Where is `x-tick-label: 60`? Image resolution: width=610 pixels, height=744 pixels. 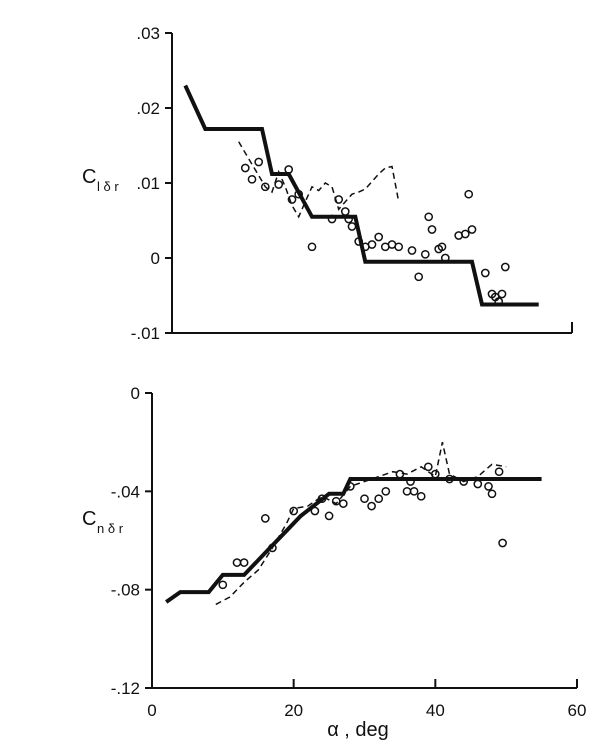
x-tick-label: 60 is located at coordinates (577, 710).